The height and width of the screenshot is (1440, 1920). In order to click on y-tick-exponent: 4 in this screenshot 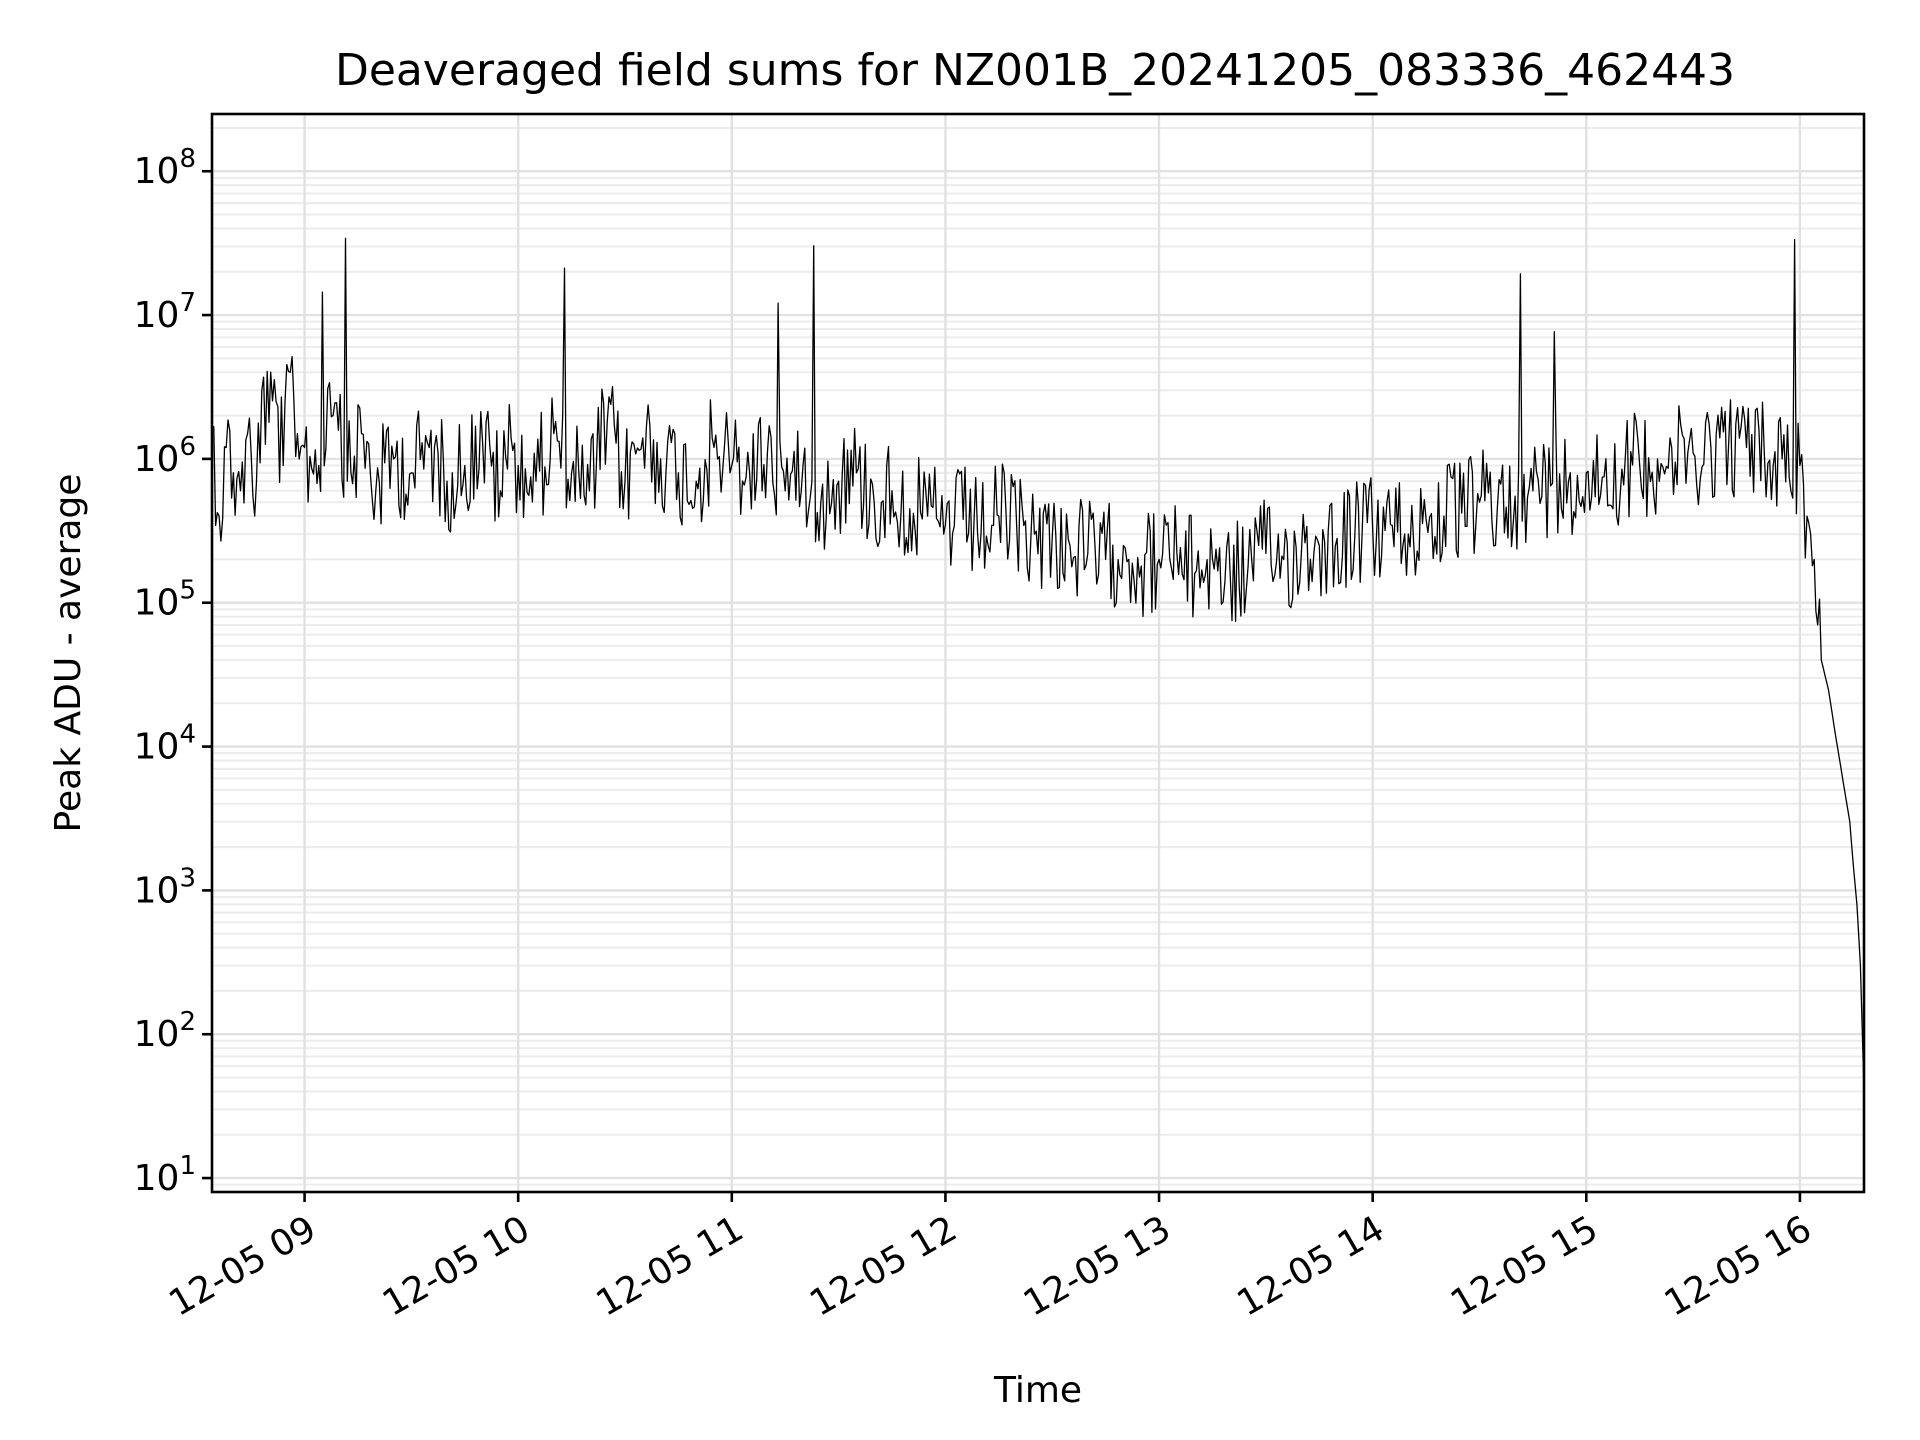, I will do `click(187, 735)`.